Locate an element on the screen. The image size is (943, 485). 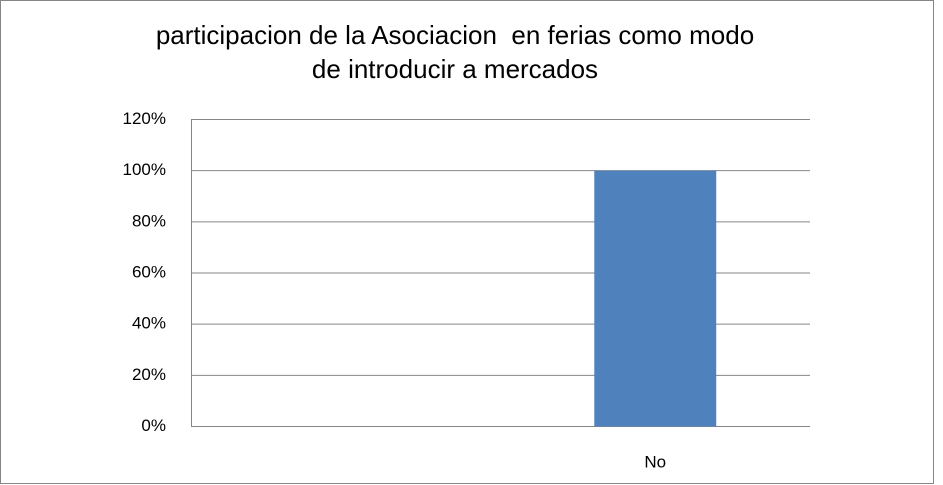
y-tick-label: 100% is located at coordinates (144, 169).